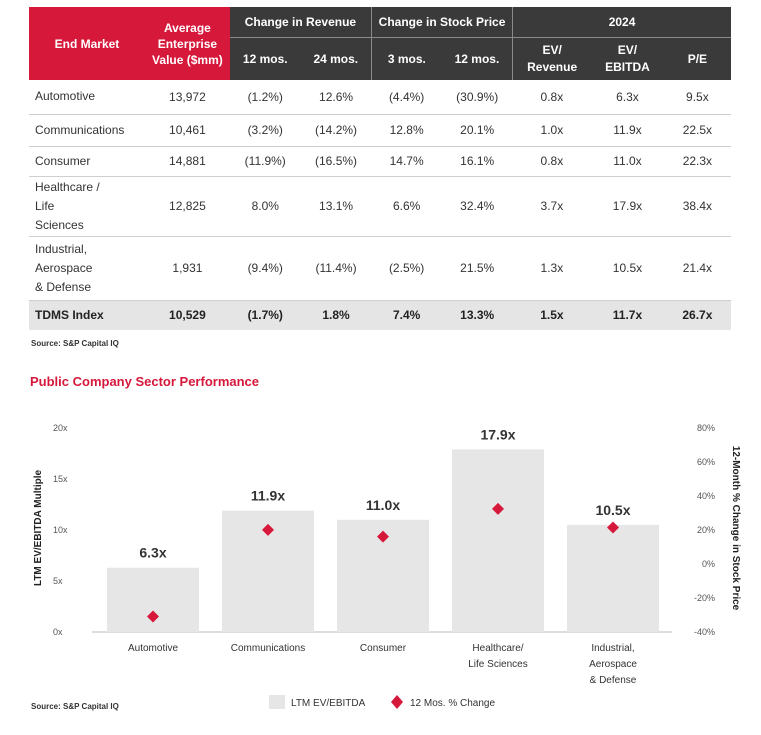 Image resolution: width=761 pixels, height=735 pixels. What do you see at coordinates (497, 656) in the screenshot?
I see `category-label: Healthcare/Life Sciences` at bounding box center [497, 656].